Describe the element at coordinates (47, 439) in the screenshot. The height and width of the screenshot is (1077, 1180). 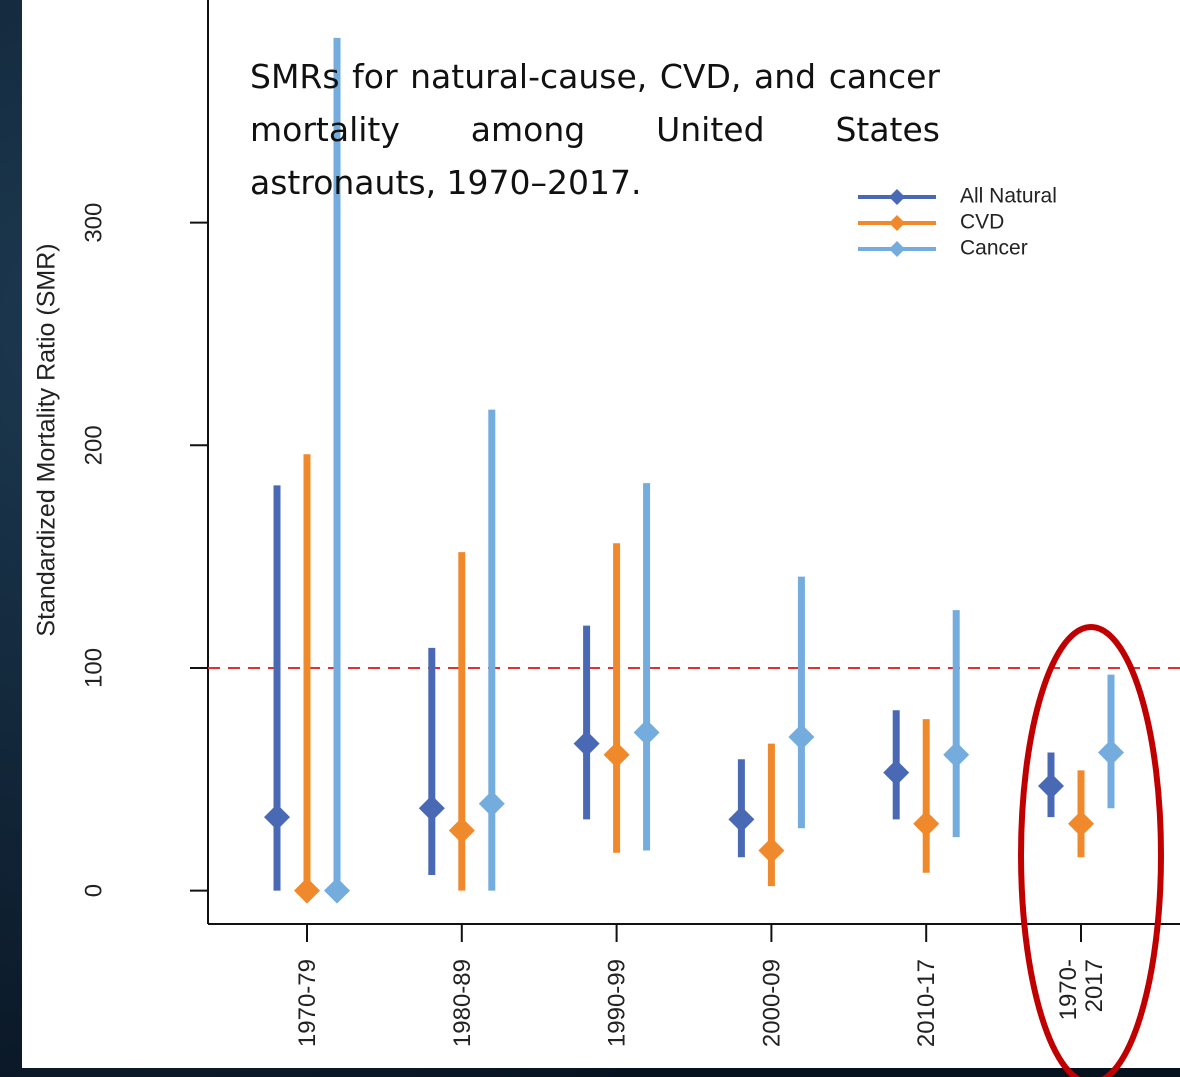
I see `y-axis-label: Standardized Mortality Ratio (SMR)` at that location.